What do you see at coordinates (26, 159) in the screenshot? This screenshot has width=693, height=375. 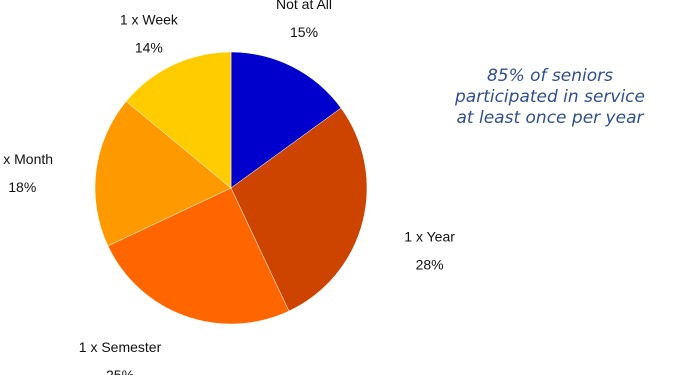 I see `slice-label-1-x-month: 1 x Month` at bounding box center [26, 159].